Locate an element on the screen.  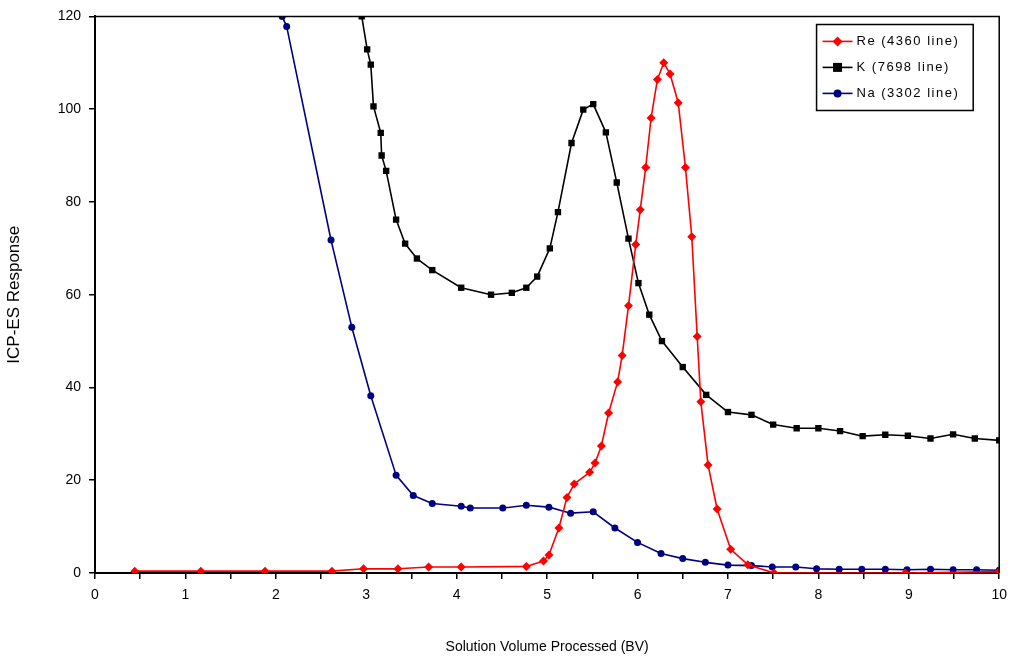
y-tick-label: 20 is located at coordinates (73, 479).